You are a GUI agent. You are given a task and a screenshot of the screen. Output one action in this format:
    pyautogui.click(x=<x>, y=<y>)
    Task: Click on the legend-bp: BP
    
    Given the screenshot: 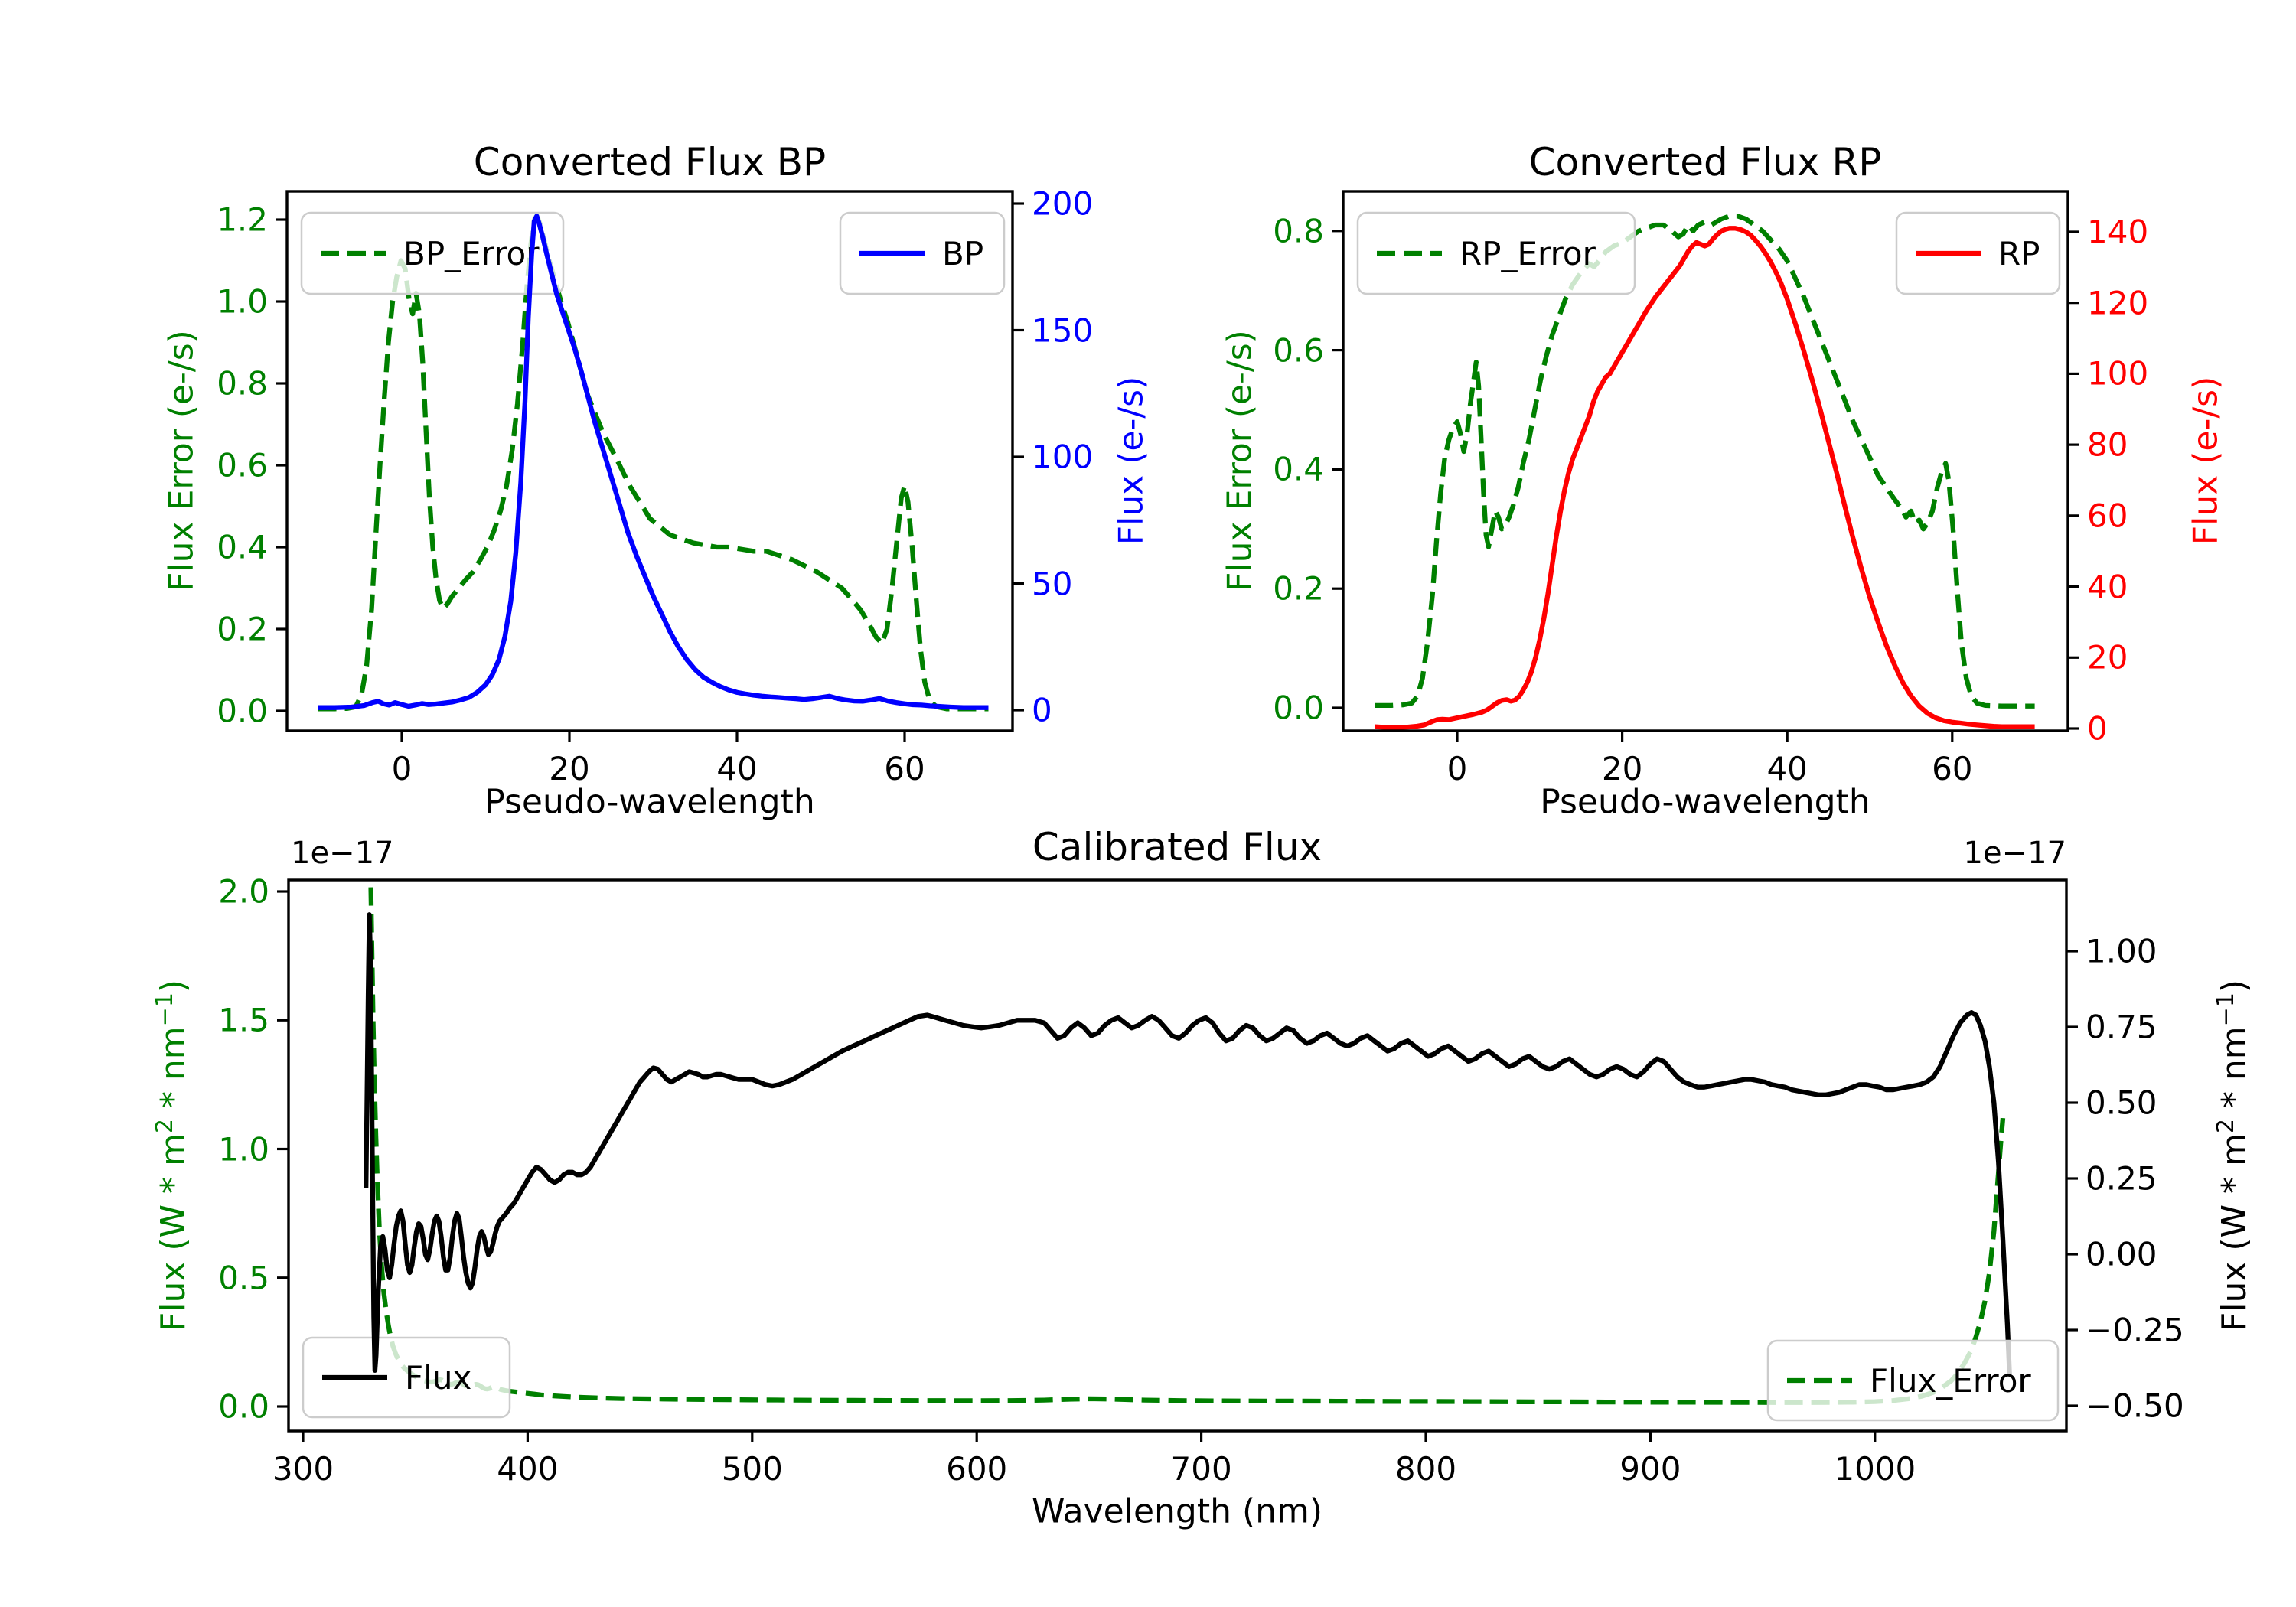 What is the action you would take?
    pyautogui.click(x=922, y=253)
    